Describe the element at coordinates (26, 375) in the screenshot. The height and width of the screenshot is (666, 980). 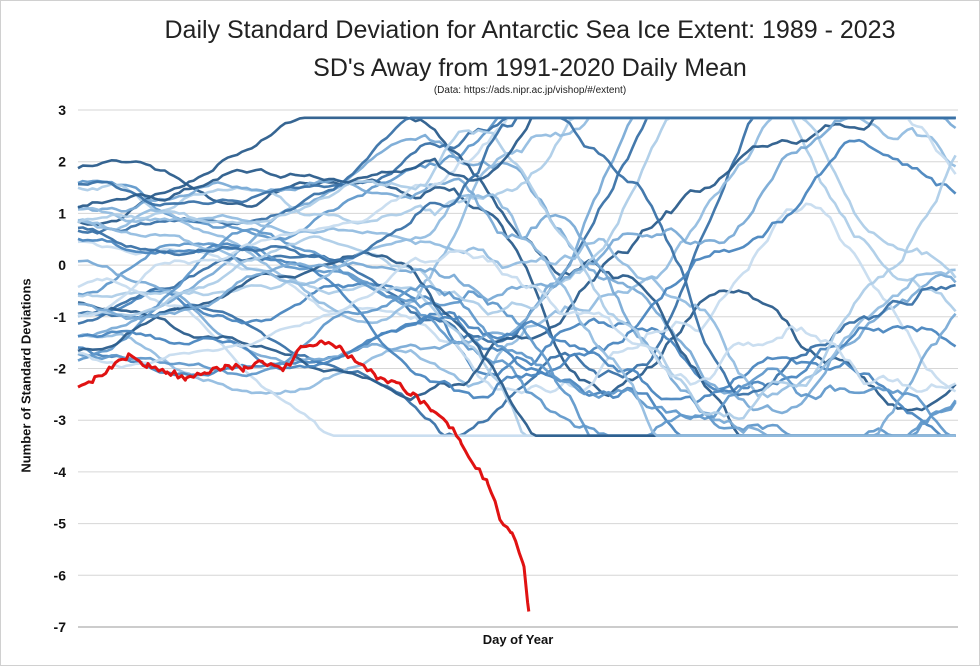
I see `y-axis-label: Number of Standard Deviations` at that location.